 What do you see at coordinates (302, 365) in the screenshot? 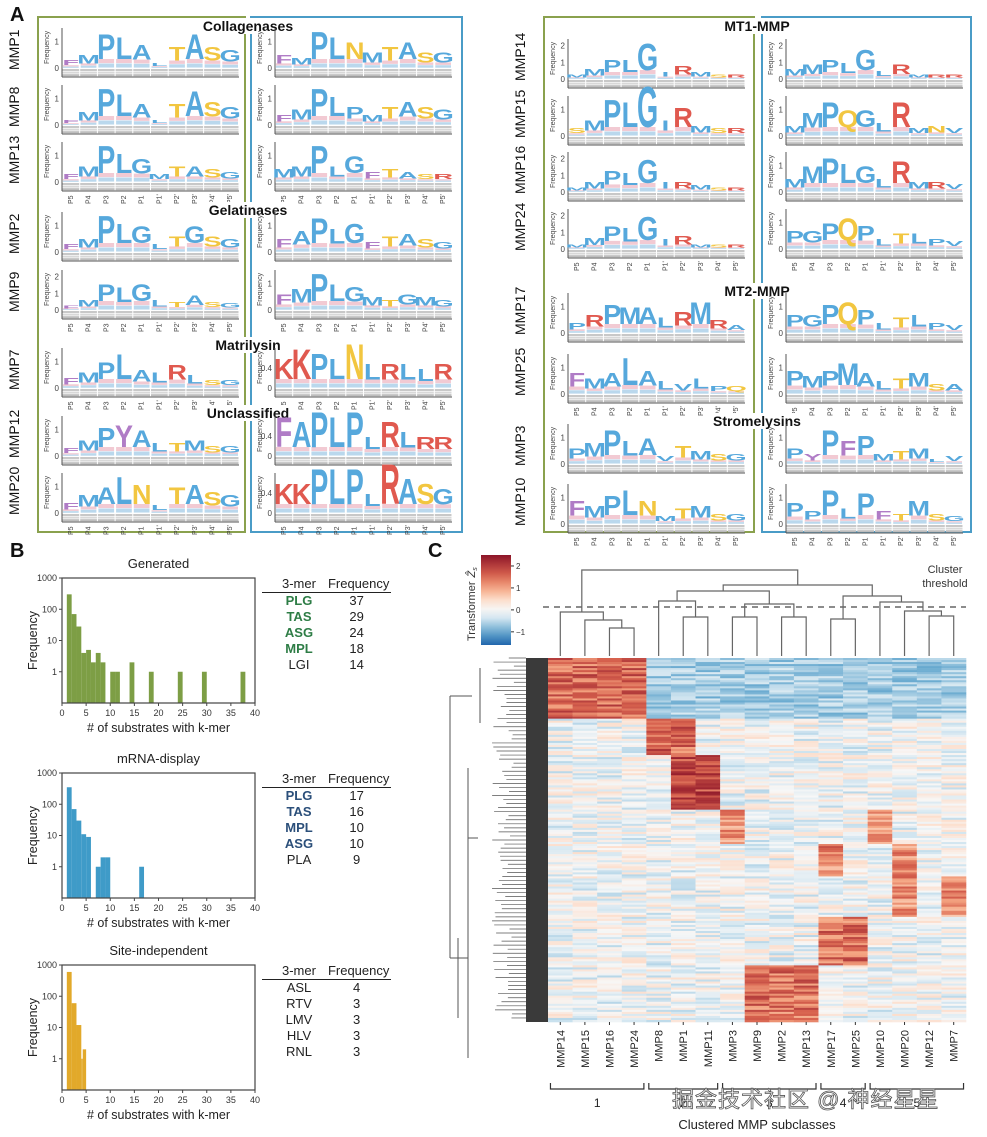
I see `logo-letter: K` at bounding box center [302, 365].